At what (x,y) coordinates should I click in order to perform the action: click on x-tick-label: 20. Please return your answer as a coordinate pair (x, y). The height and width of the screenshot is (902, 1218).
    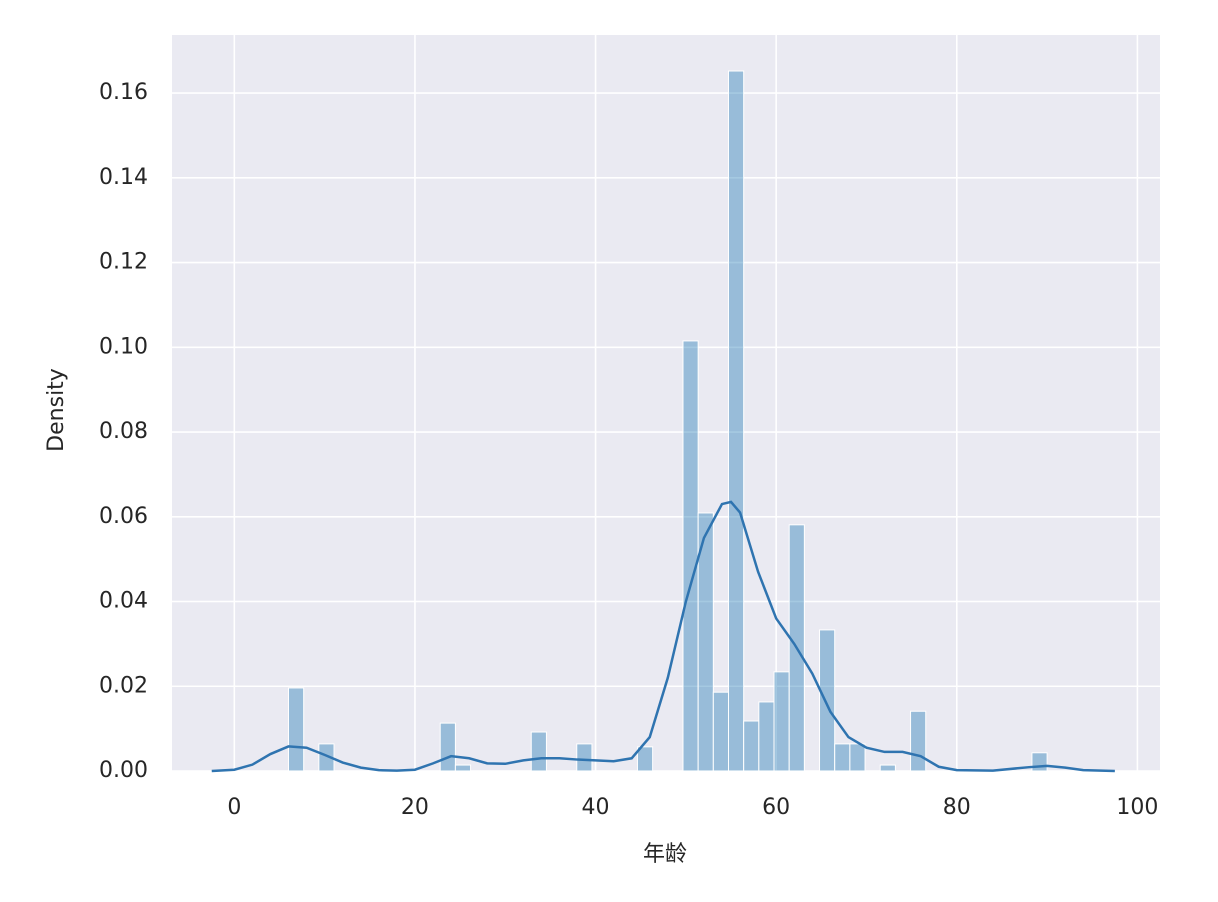
    Looking at the image, I should click on (415, 807).